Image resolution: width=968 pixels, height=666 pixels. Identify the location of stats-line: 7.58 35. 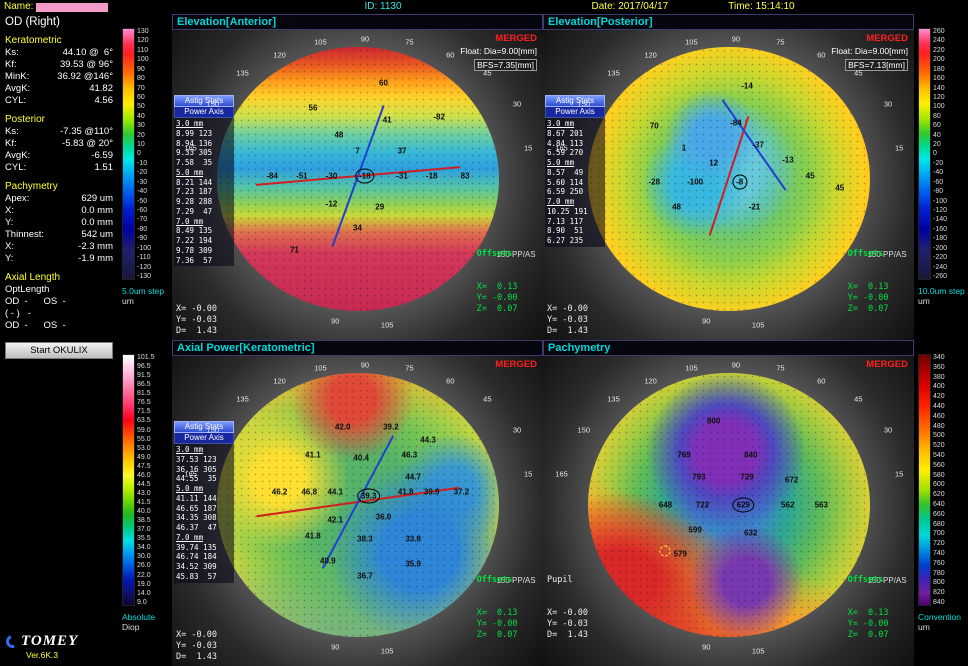
(194, 163).